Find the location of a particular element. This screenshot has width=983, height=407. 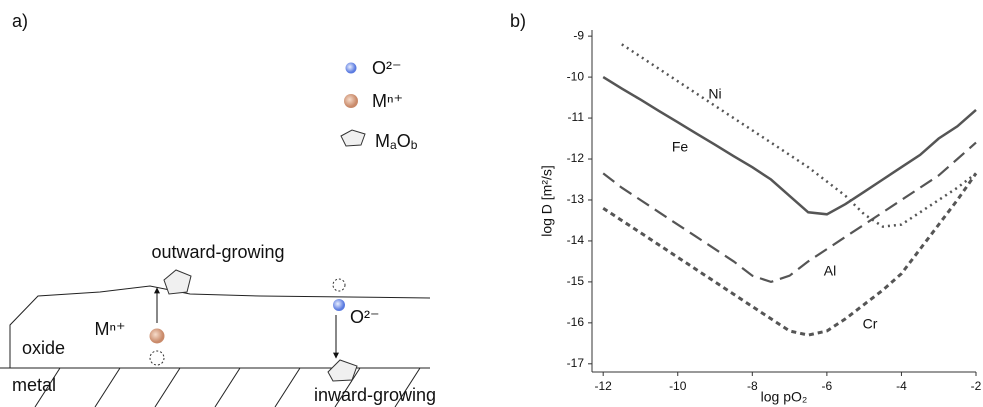

legend-part: b is located at coordinates (414, 145).